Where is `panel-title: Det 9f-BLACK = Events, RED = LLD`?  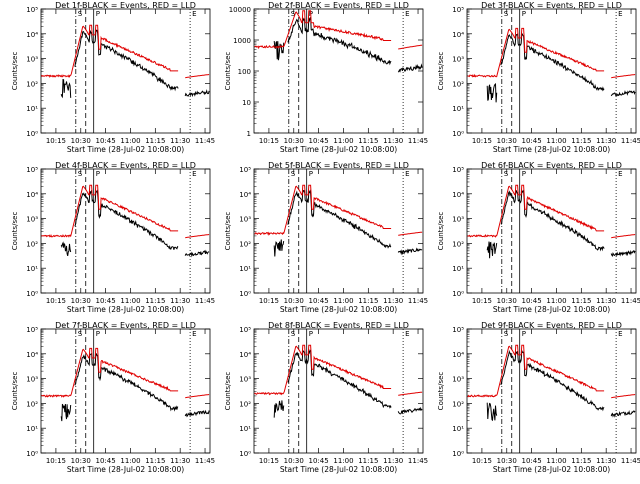
panel-title: Det 9f-BLACK = Events, RED = LLD is located at coordinates (551, 325).